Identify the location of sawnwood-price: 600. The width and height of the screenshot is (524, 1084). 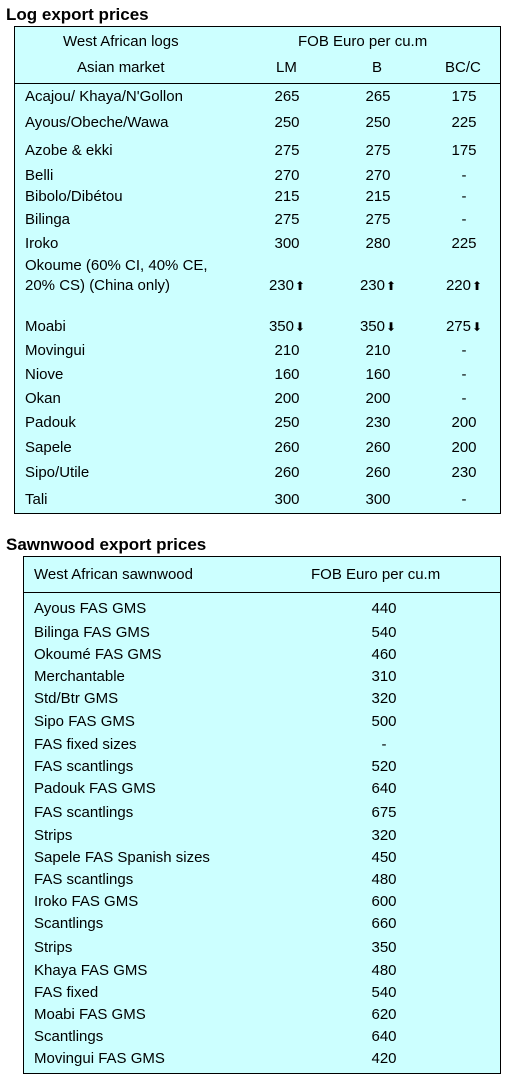
(384, 901).